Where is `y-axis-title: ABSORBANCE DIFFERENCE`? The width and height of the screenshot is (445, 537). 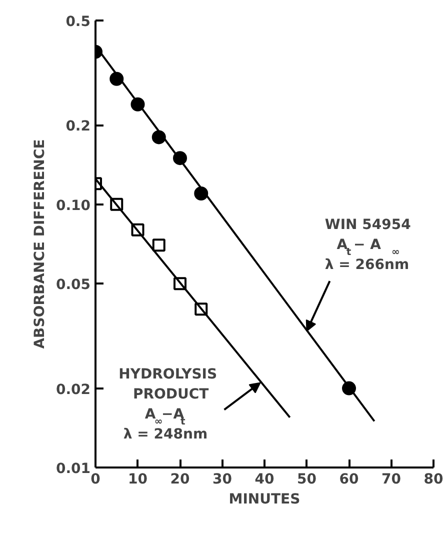 y-axis-title: ABSORBANCE DIFFERENCE is located at coordinates (40, 244).